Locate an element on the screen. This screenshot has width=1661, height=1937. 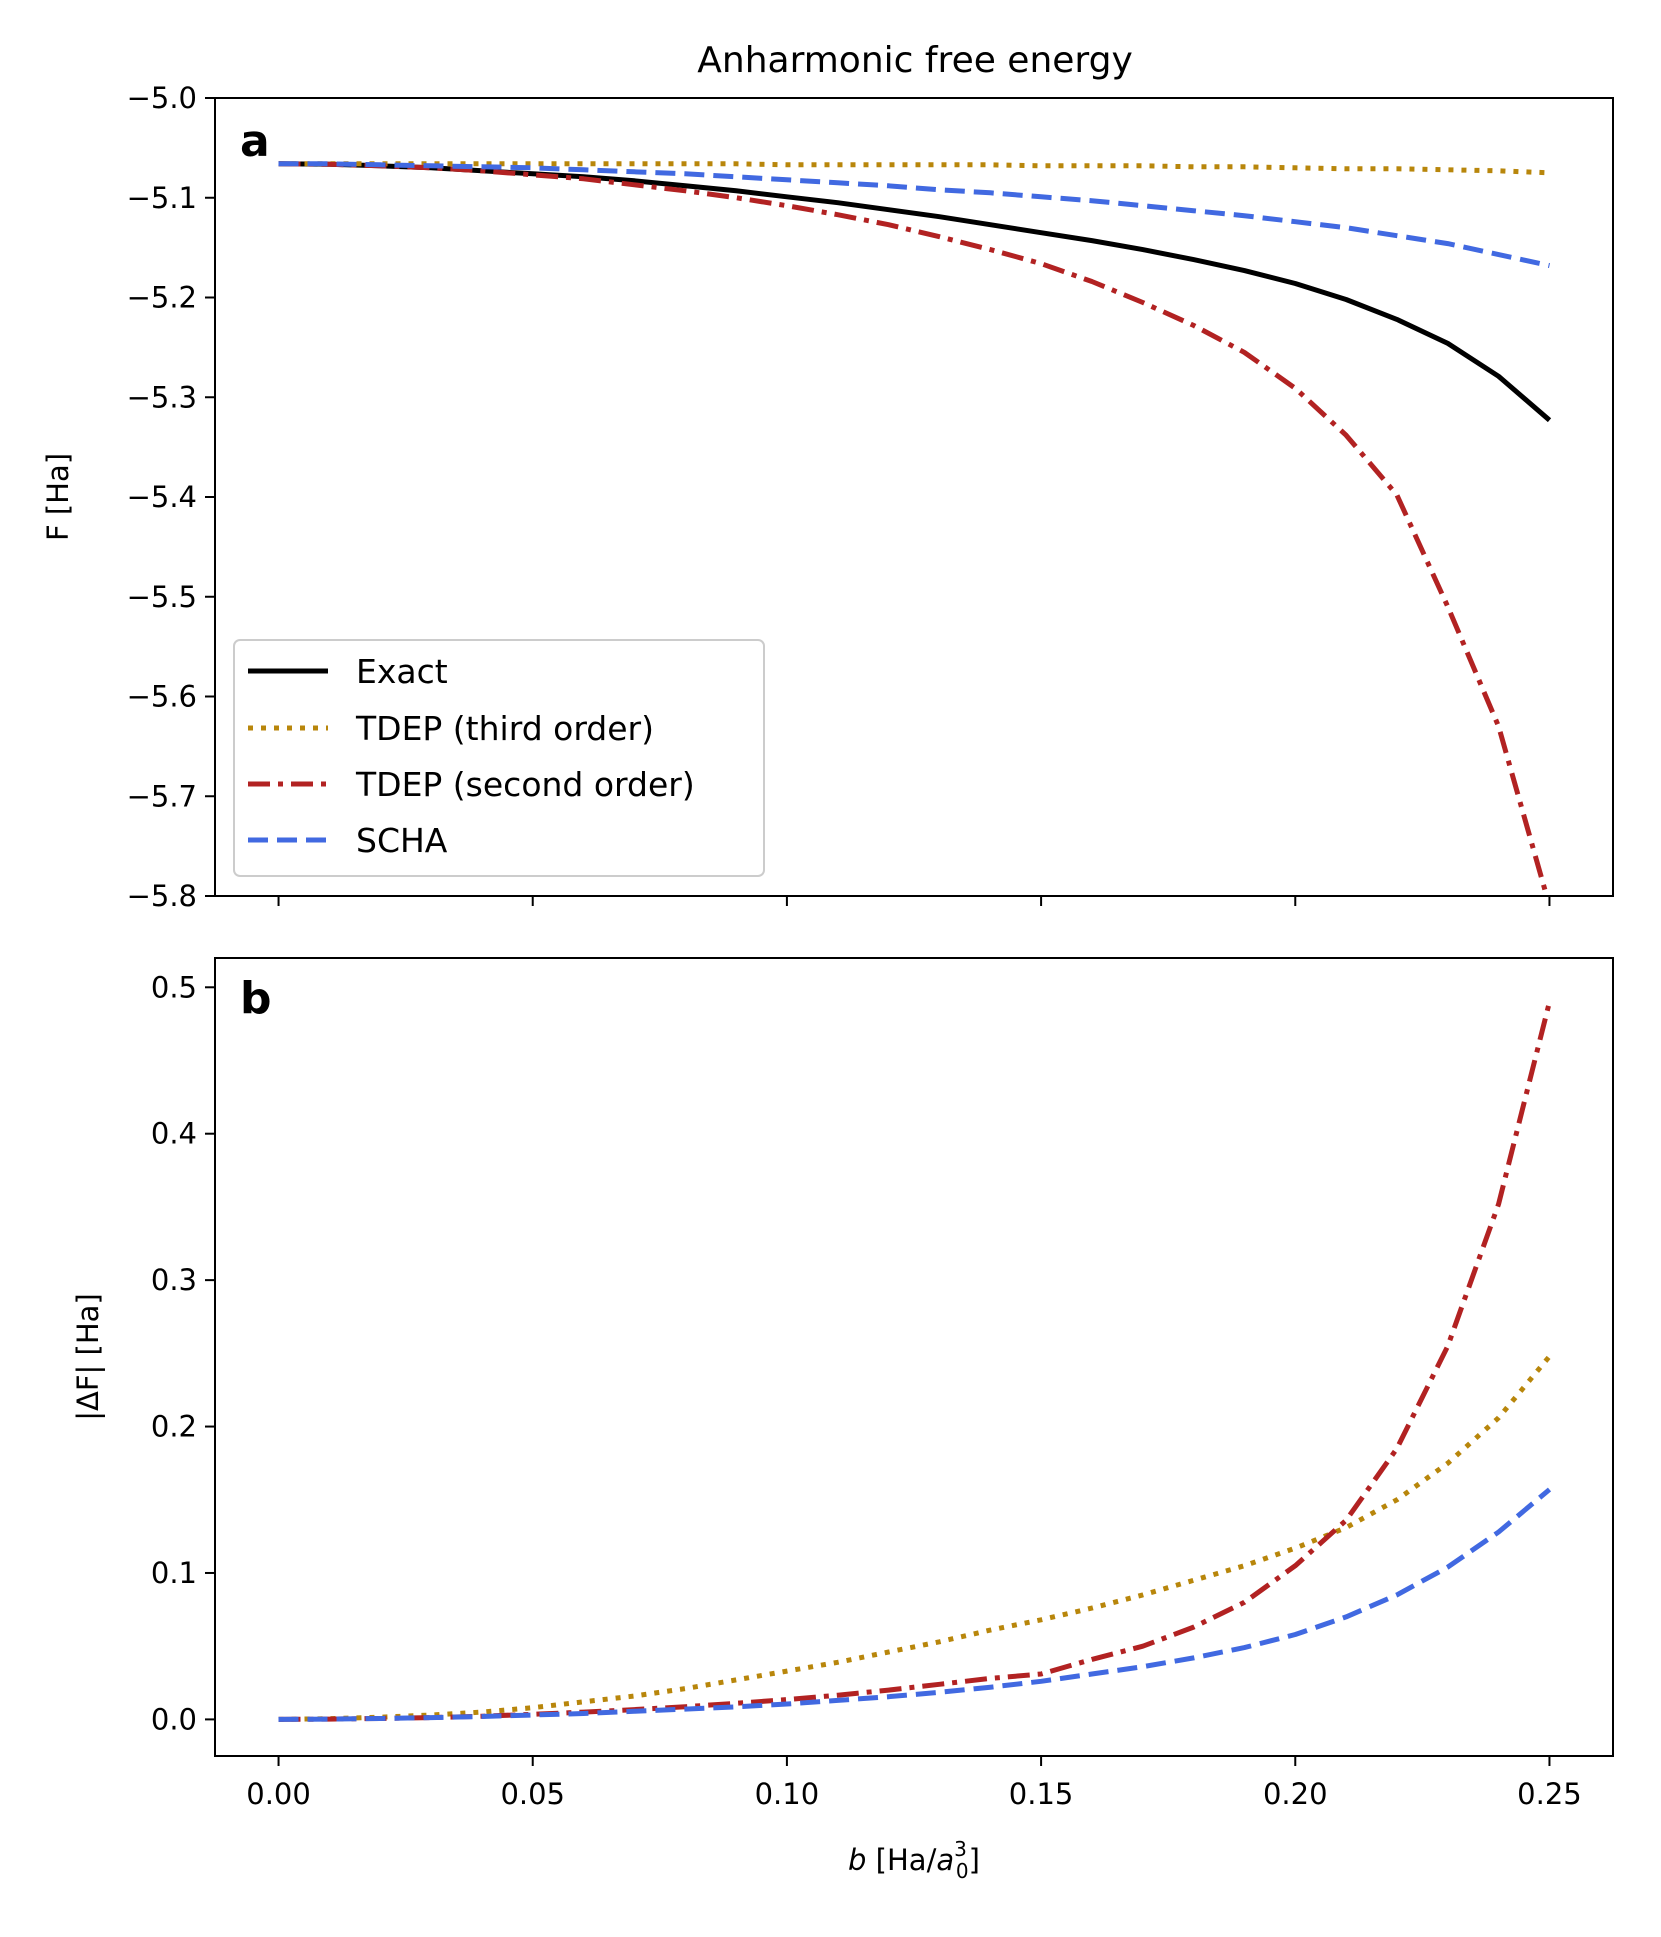
x-axis-label-unit-base: a is located at coordinates (945, 1860).